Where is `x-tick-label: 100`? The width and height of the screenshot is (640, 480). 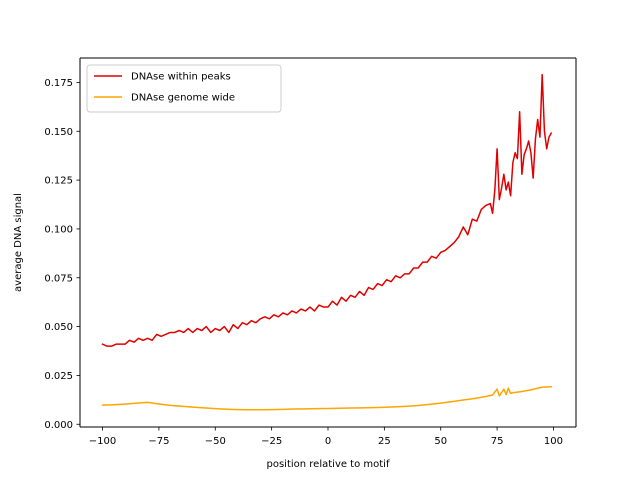 x-tick-label: 100 is located at coordinates (553, 441).